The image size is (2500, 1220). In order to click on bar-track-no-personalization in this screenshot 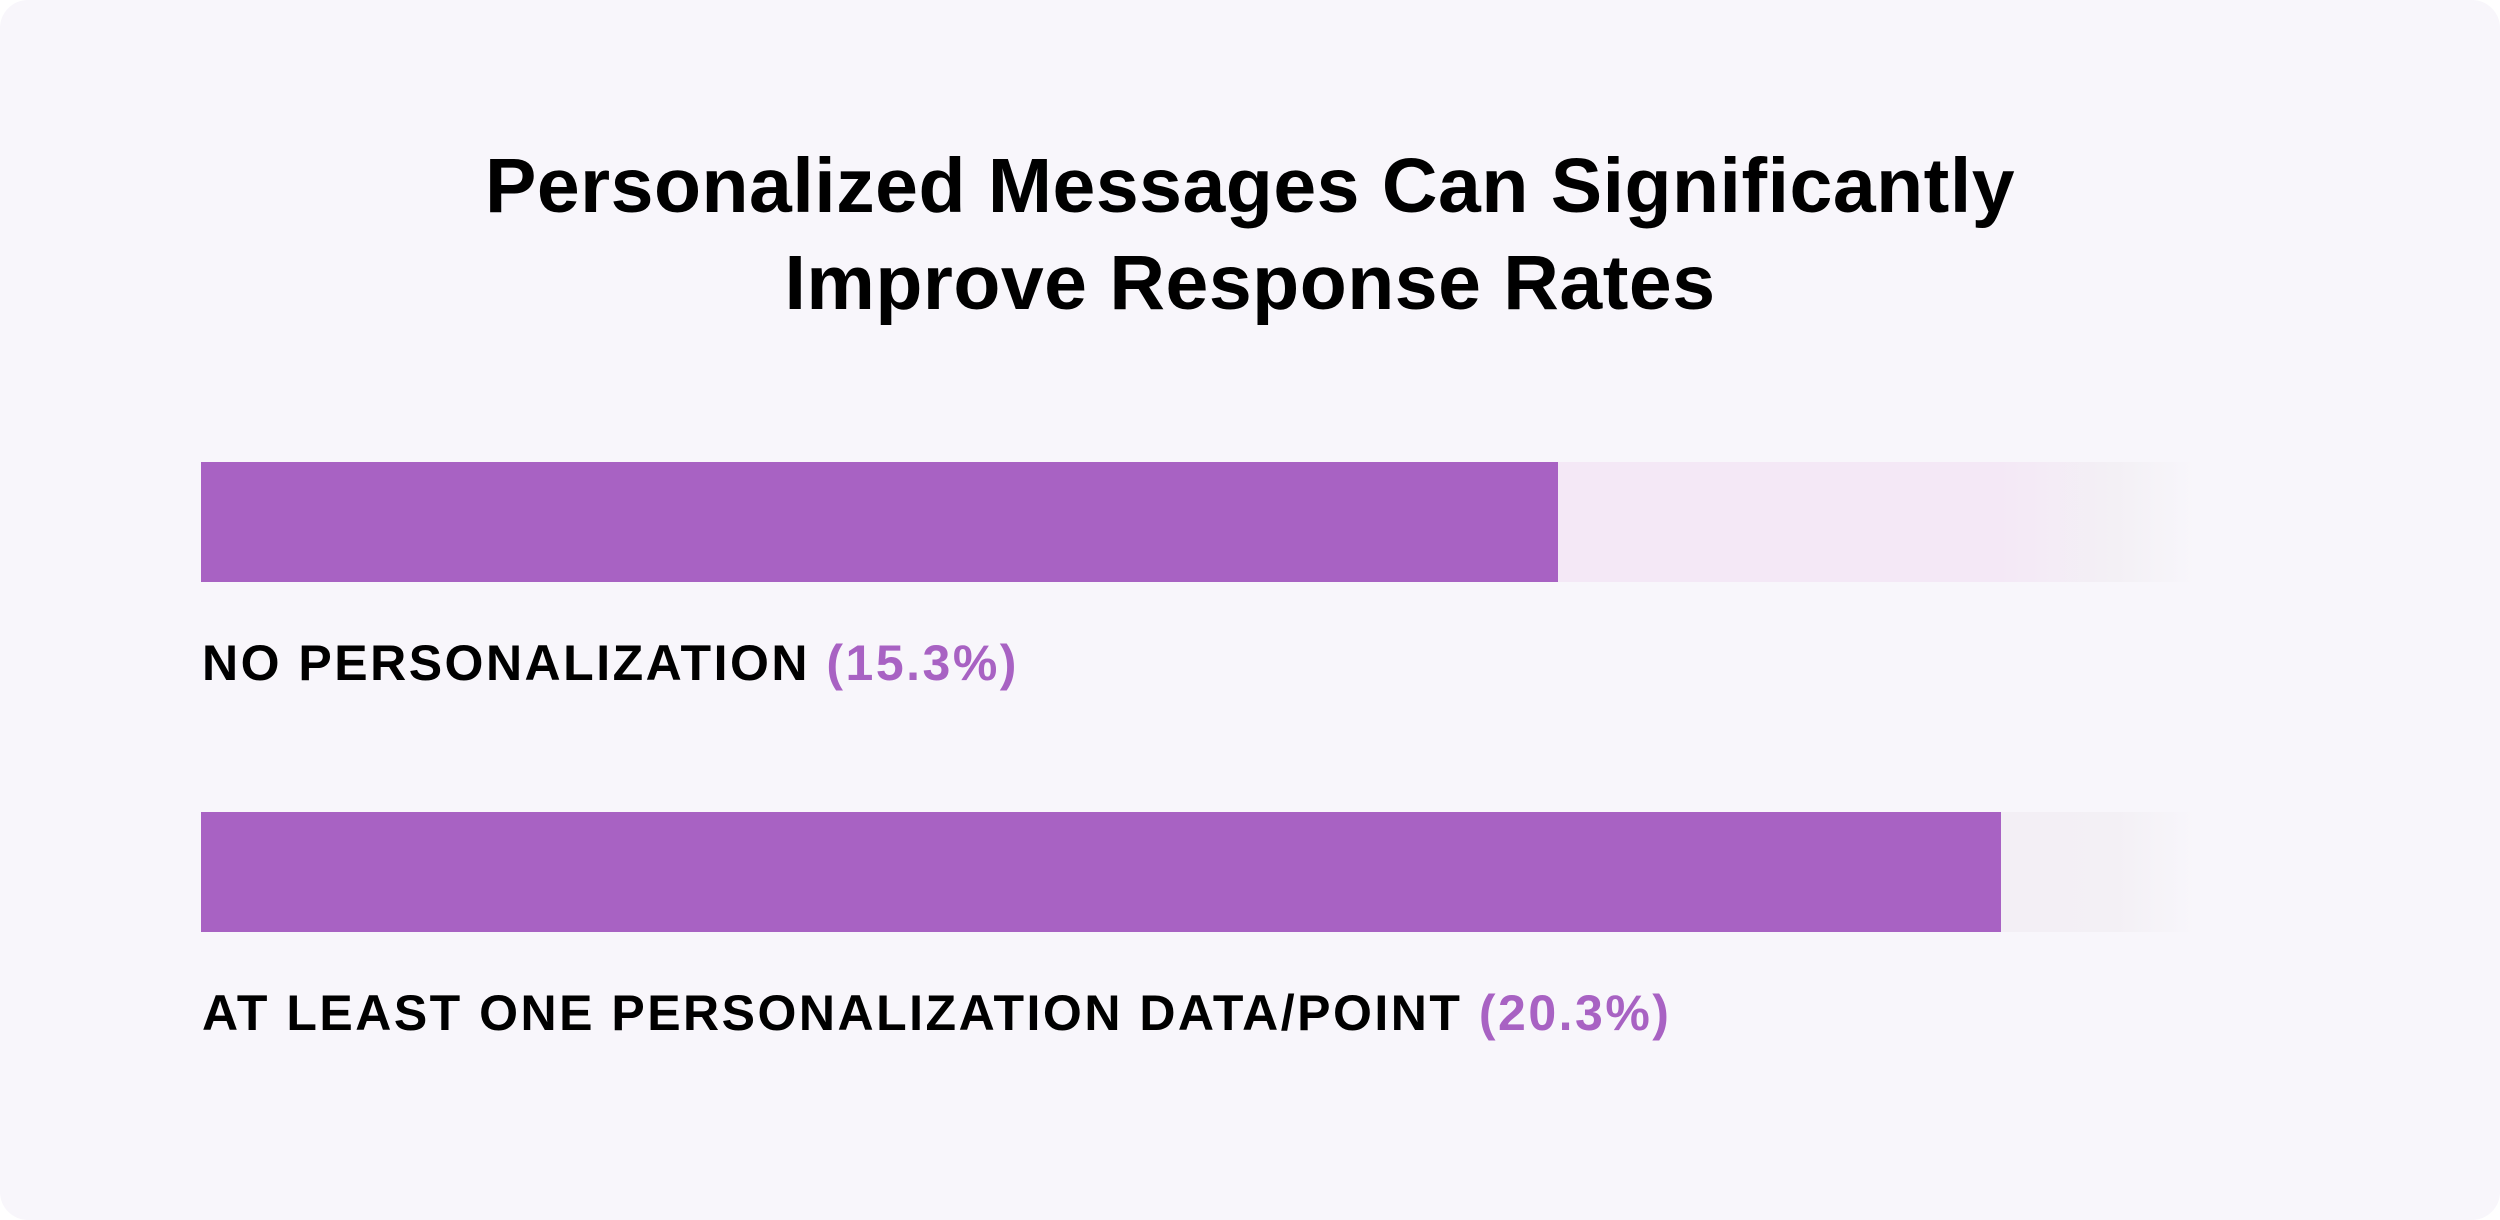, I will do `click(1198, 522)`.